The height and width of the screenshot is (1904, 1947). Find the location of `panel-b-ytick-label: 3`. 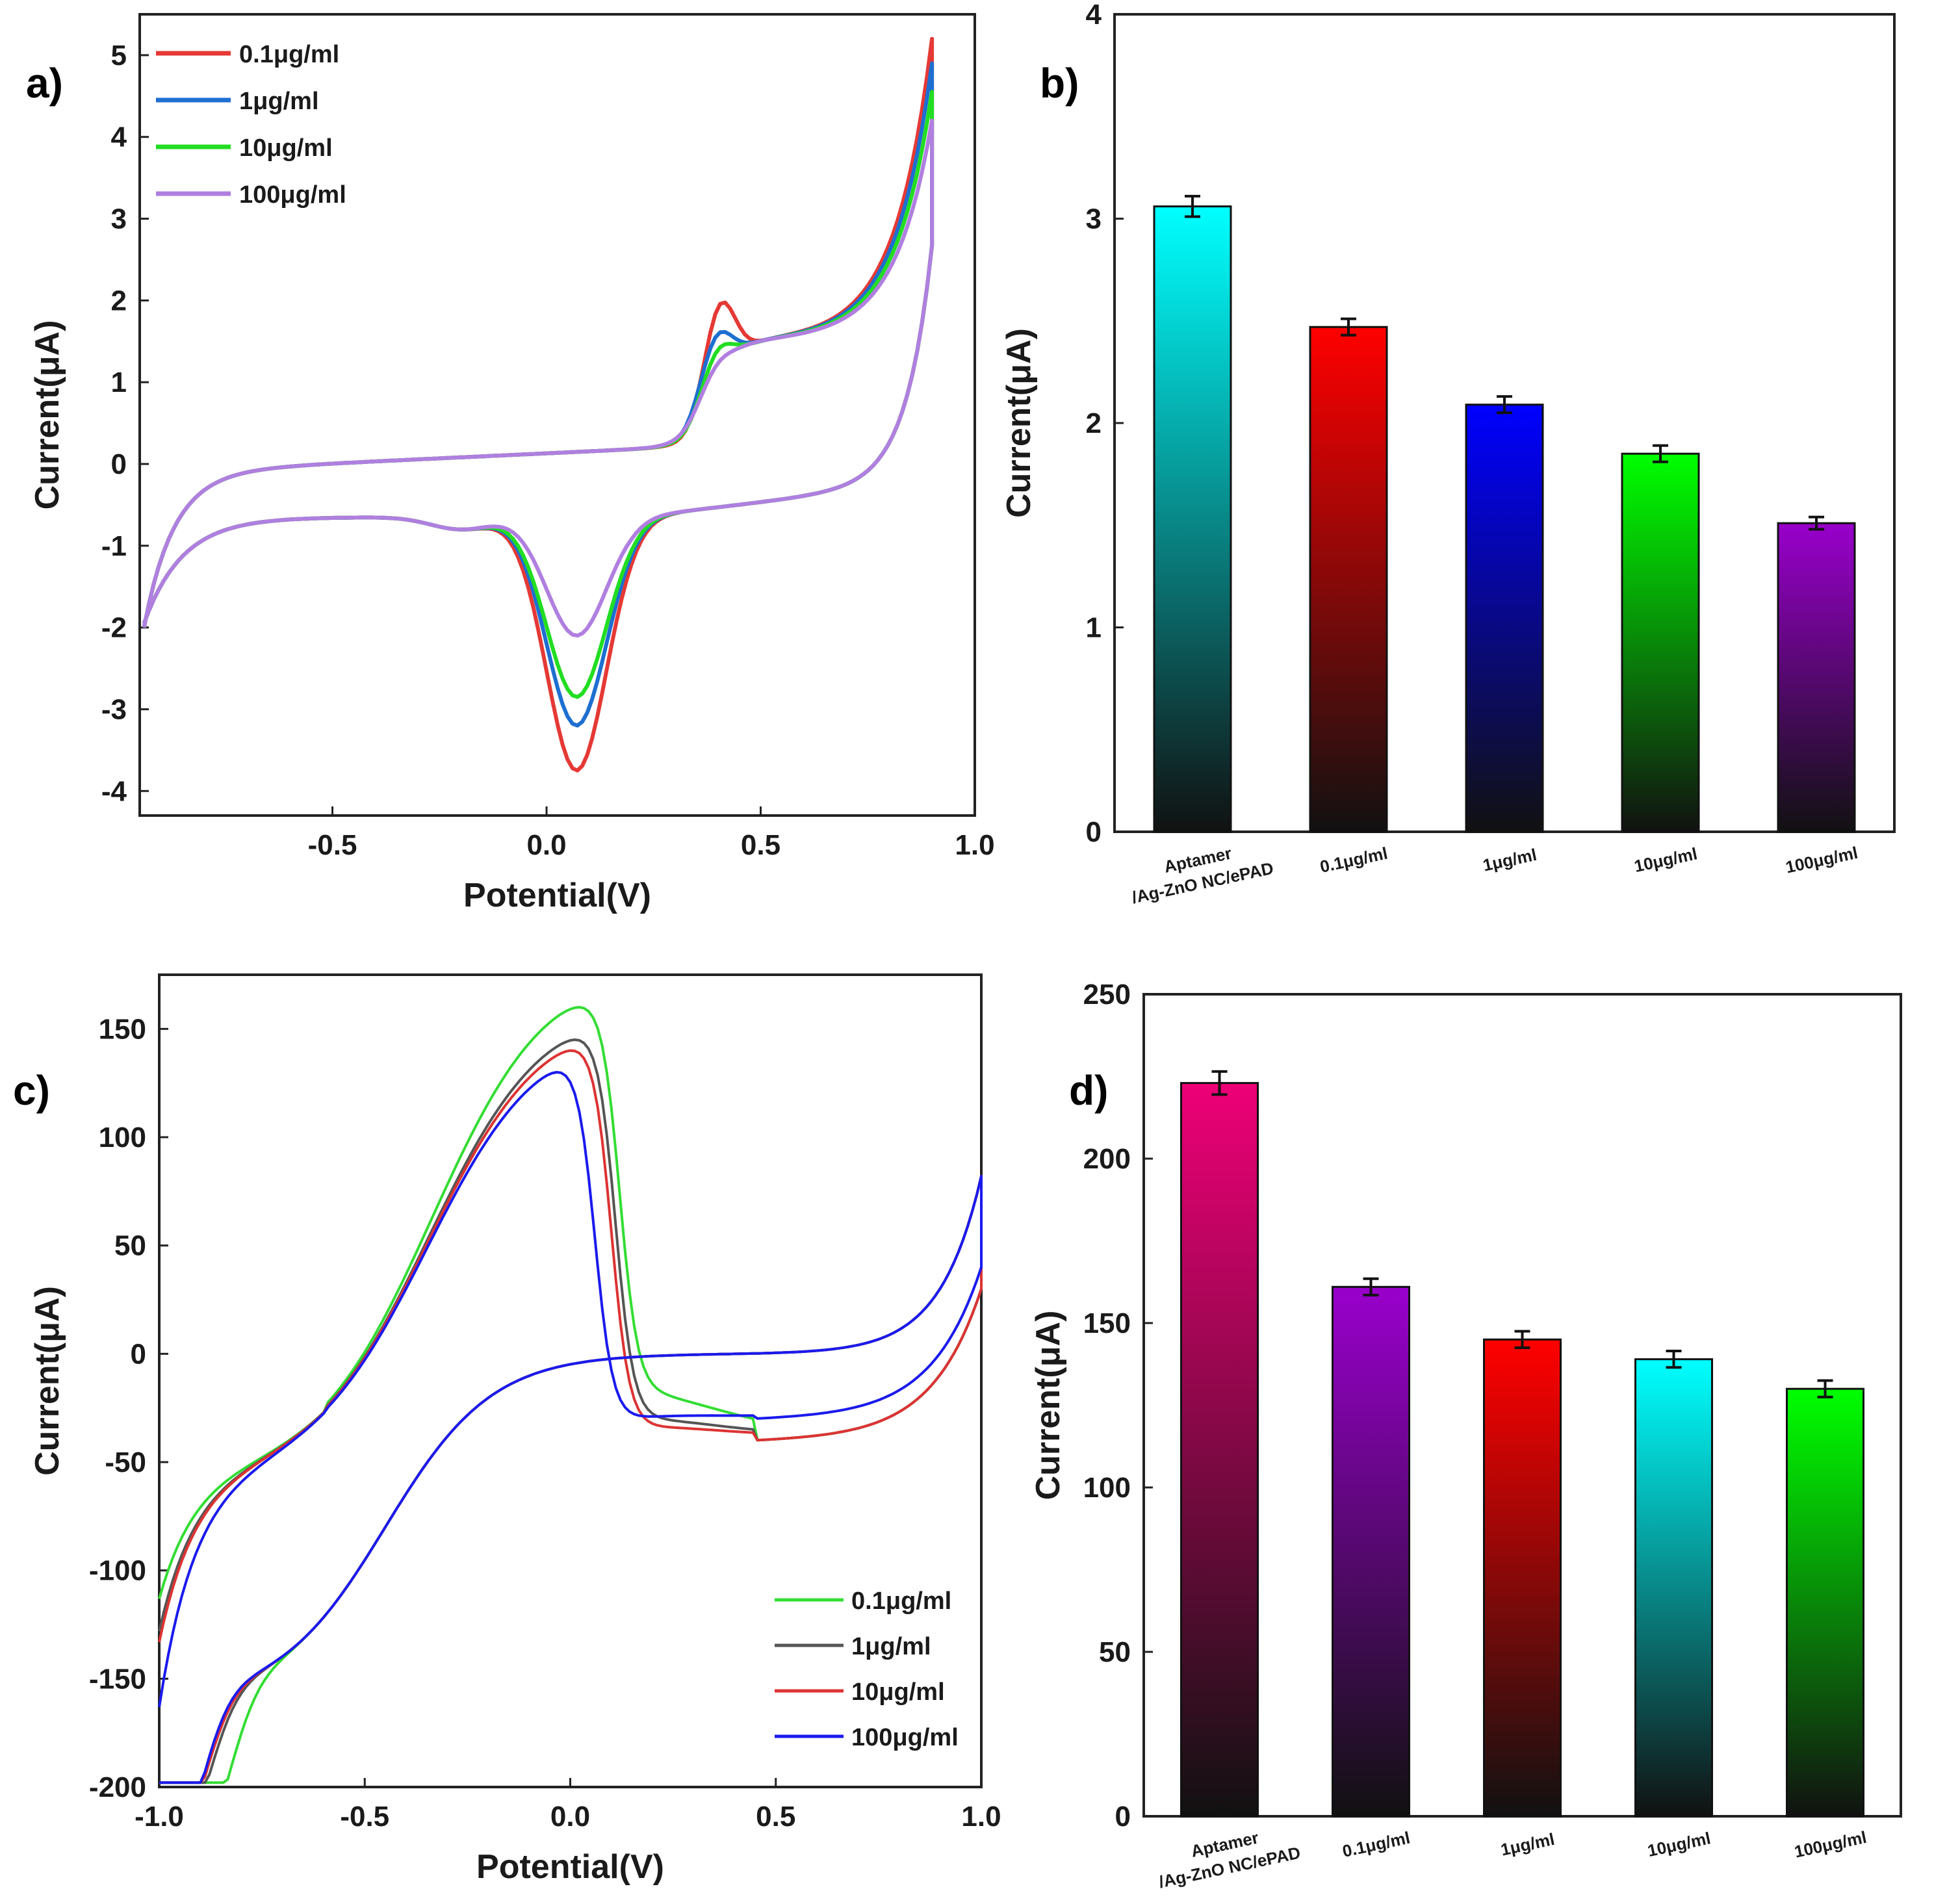

panel-b-ytick-label: 3 is located at coordinates (1094, 219).